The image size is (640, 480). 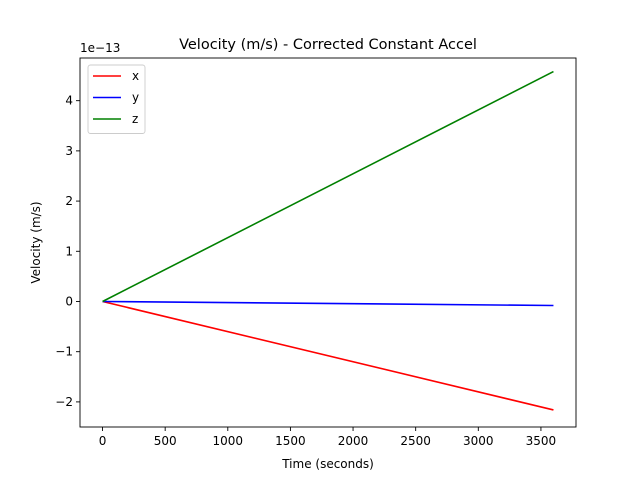 I want to click on legend-label-z: z, so click(x=135, y=119).